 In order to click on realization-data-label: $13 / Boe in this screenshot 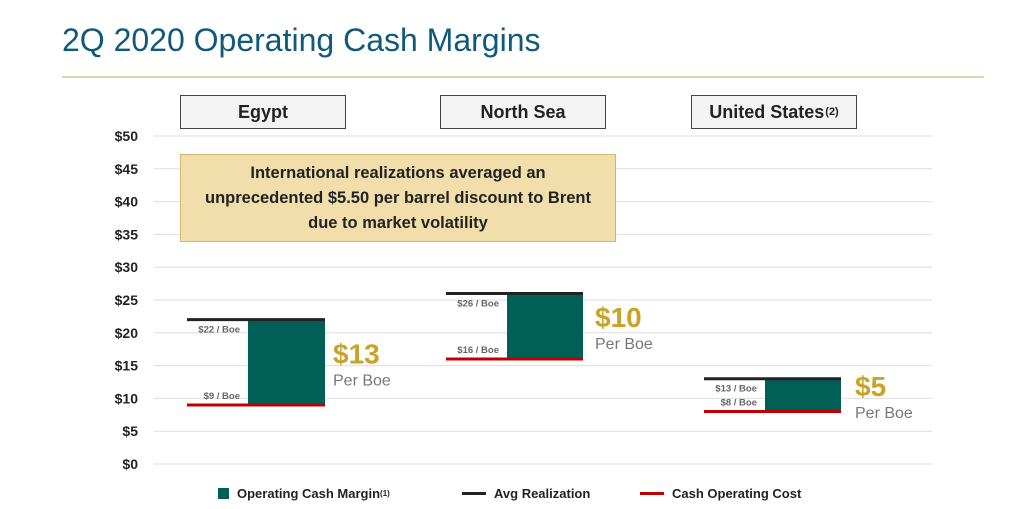, I will do `click(736, 389)`.